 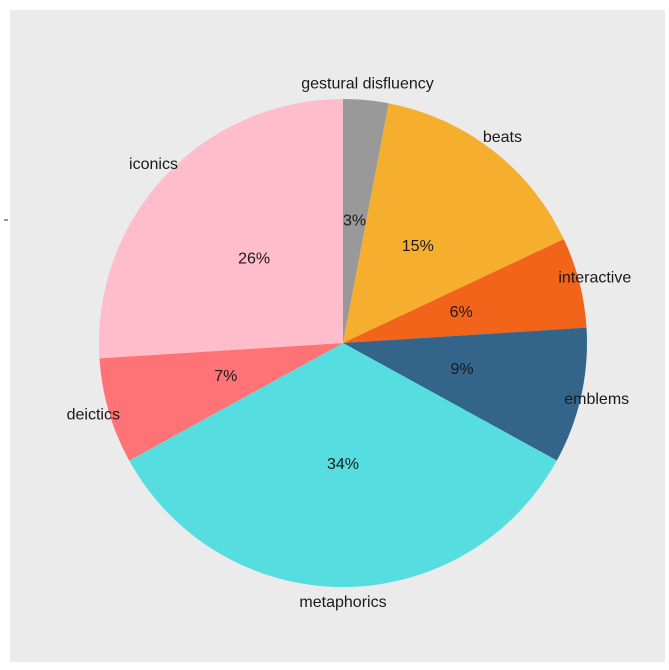 I want to click on pie-slice-interactive, so click(x=465, y=291).